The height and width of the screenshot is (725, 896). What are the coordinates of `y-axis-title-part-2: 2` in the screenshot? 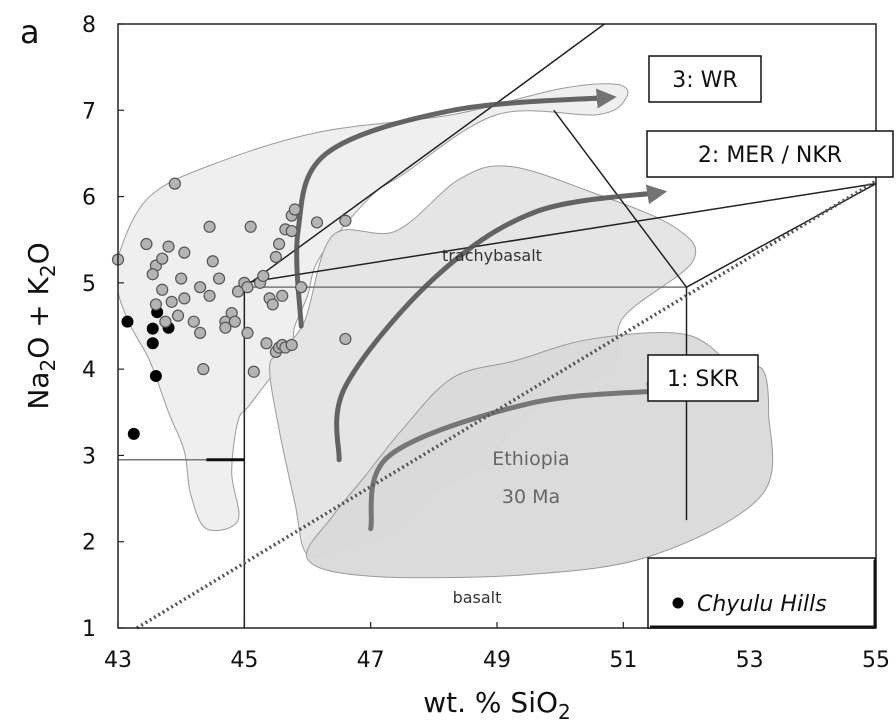 It's located at (48, 365).